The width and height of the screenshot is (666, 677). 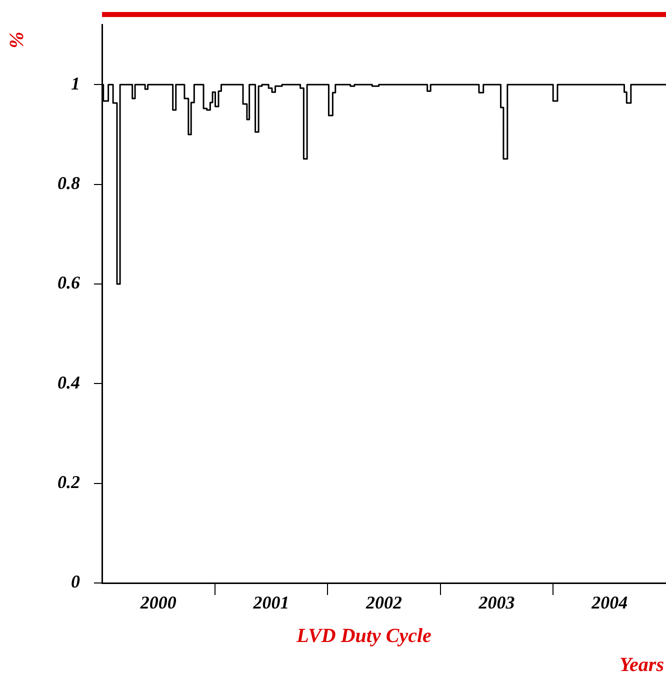 What do you see at coordinates (609, 602) in the screenshot?
I see `x-tick-label: 2004` at bounding box center [609, 602].